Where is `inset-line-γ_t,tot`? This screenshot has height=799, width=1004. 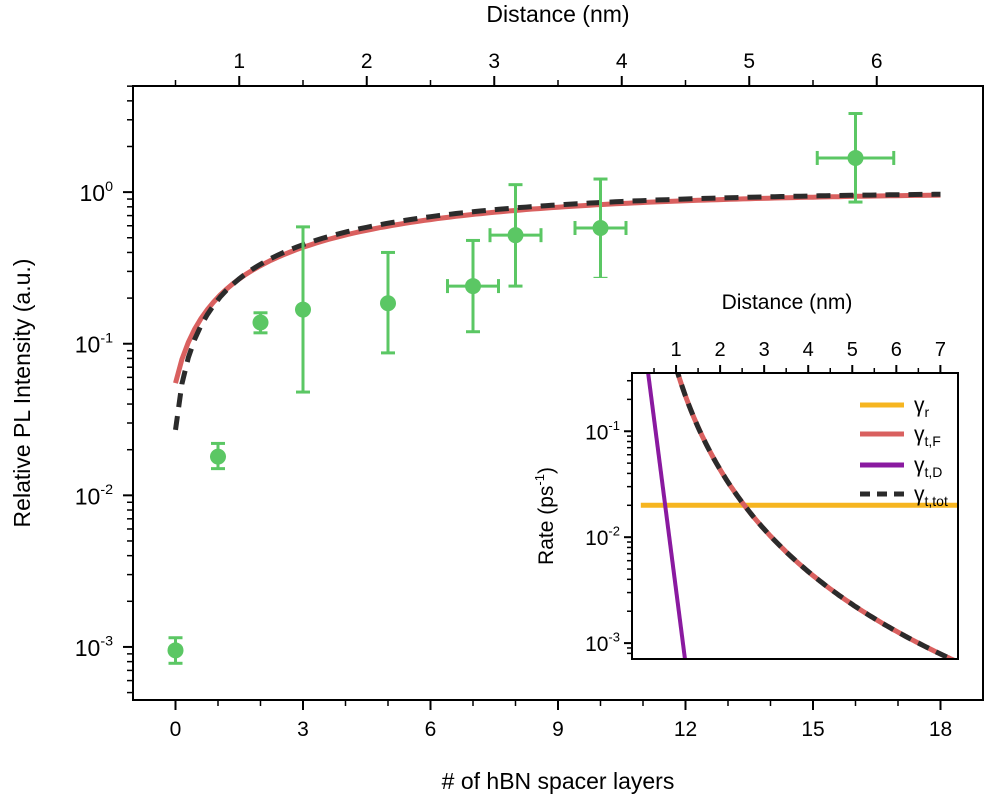 inset-line-γ_t,tot is located at coordinates (816, 516).